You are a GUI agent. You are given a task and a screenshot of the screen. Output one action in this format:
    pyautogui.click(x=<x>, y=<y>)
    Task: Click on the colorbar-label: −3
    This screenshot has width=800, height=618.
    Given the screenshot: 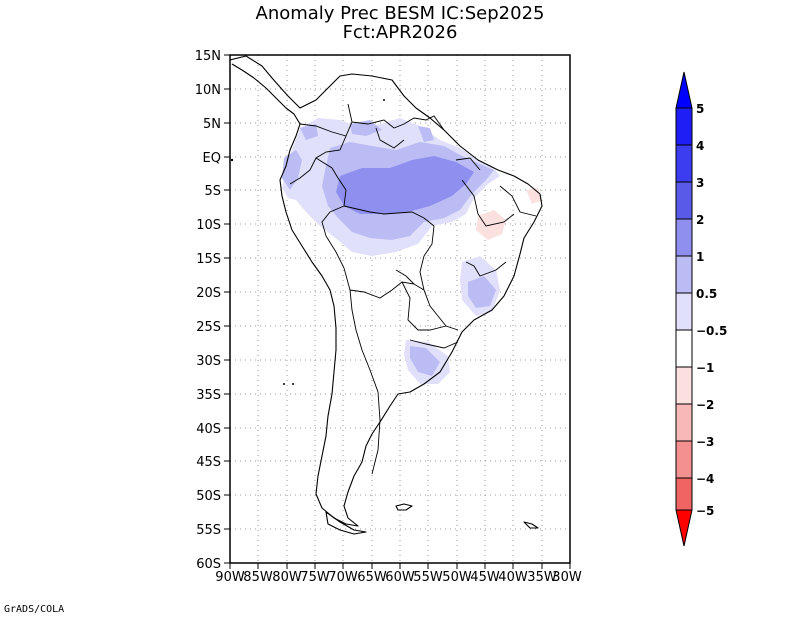 What is the action you would take?
    pyautogui.click(x=705, y=442)
    